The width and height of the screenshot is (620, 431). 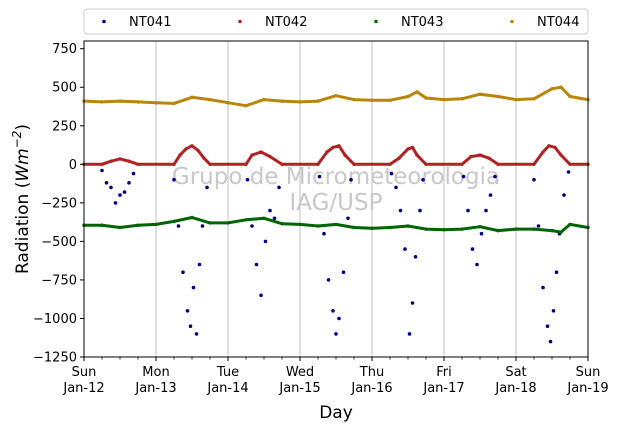 What do you see at coordinates (336, 21) in the screenshot?
I see `legend: NT041 NT042 NT043 NT044` at bounding box center [336, 21].